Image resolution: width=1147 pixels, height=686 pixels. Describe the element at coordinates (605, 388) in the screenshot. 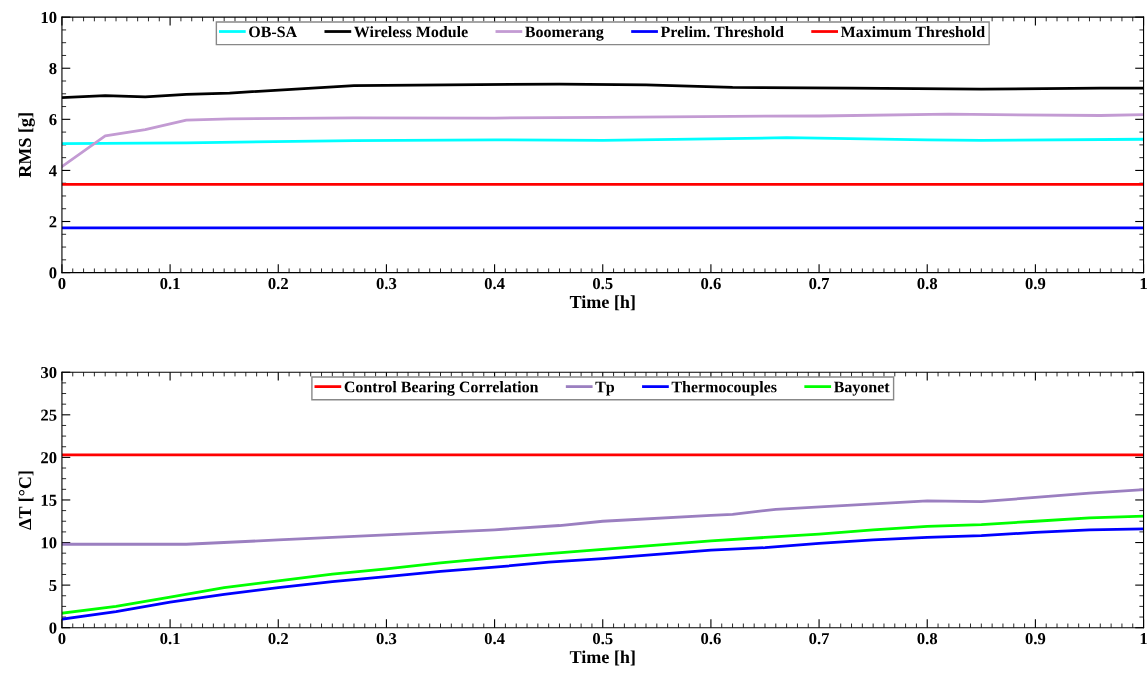

I see `legend-label: Tp` at that location.